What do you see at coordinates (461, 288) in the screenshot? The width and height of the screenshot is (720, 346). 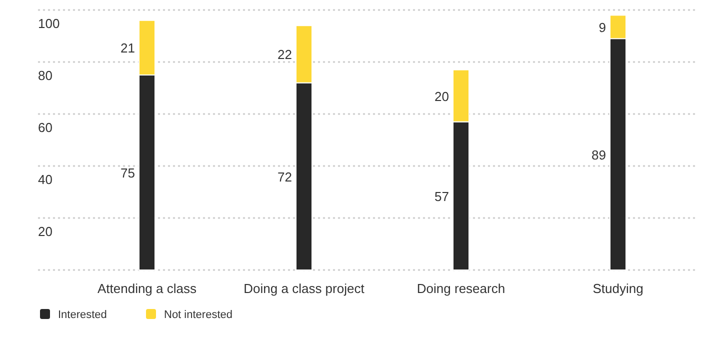 I see `x-tick-label: Doing research` at bounding box center [461, 288].